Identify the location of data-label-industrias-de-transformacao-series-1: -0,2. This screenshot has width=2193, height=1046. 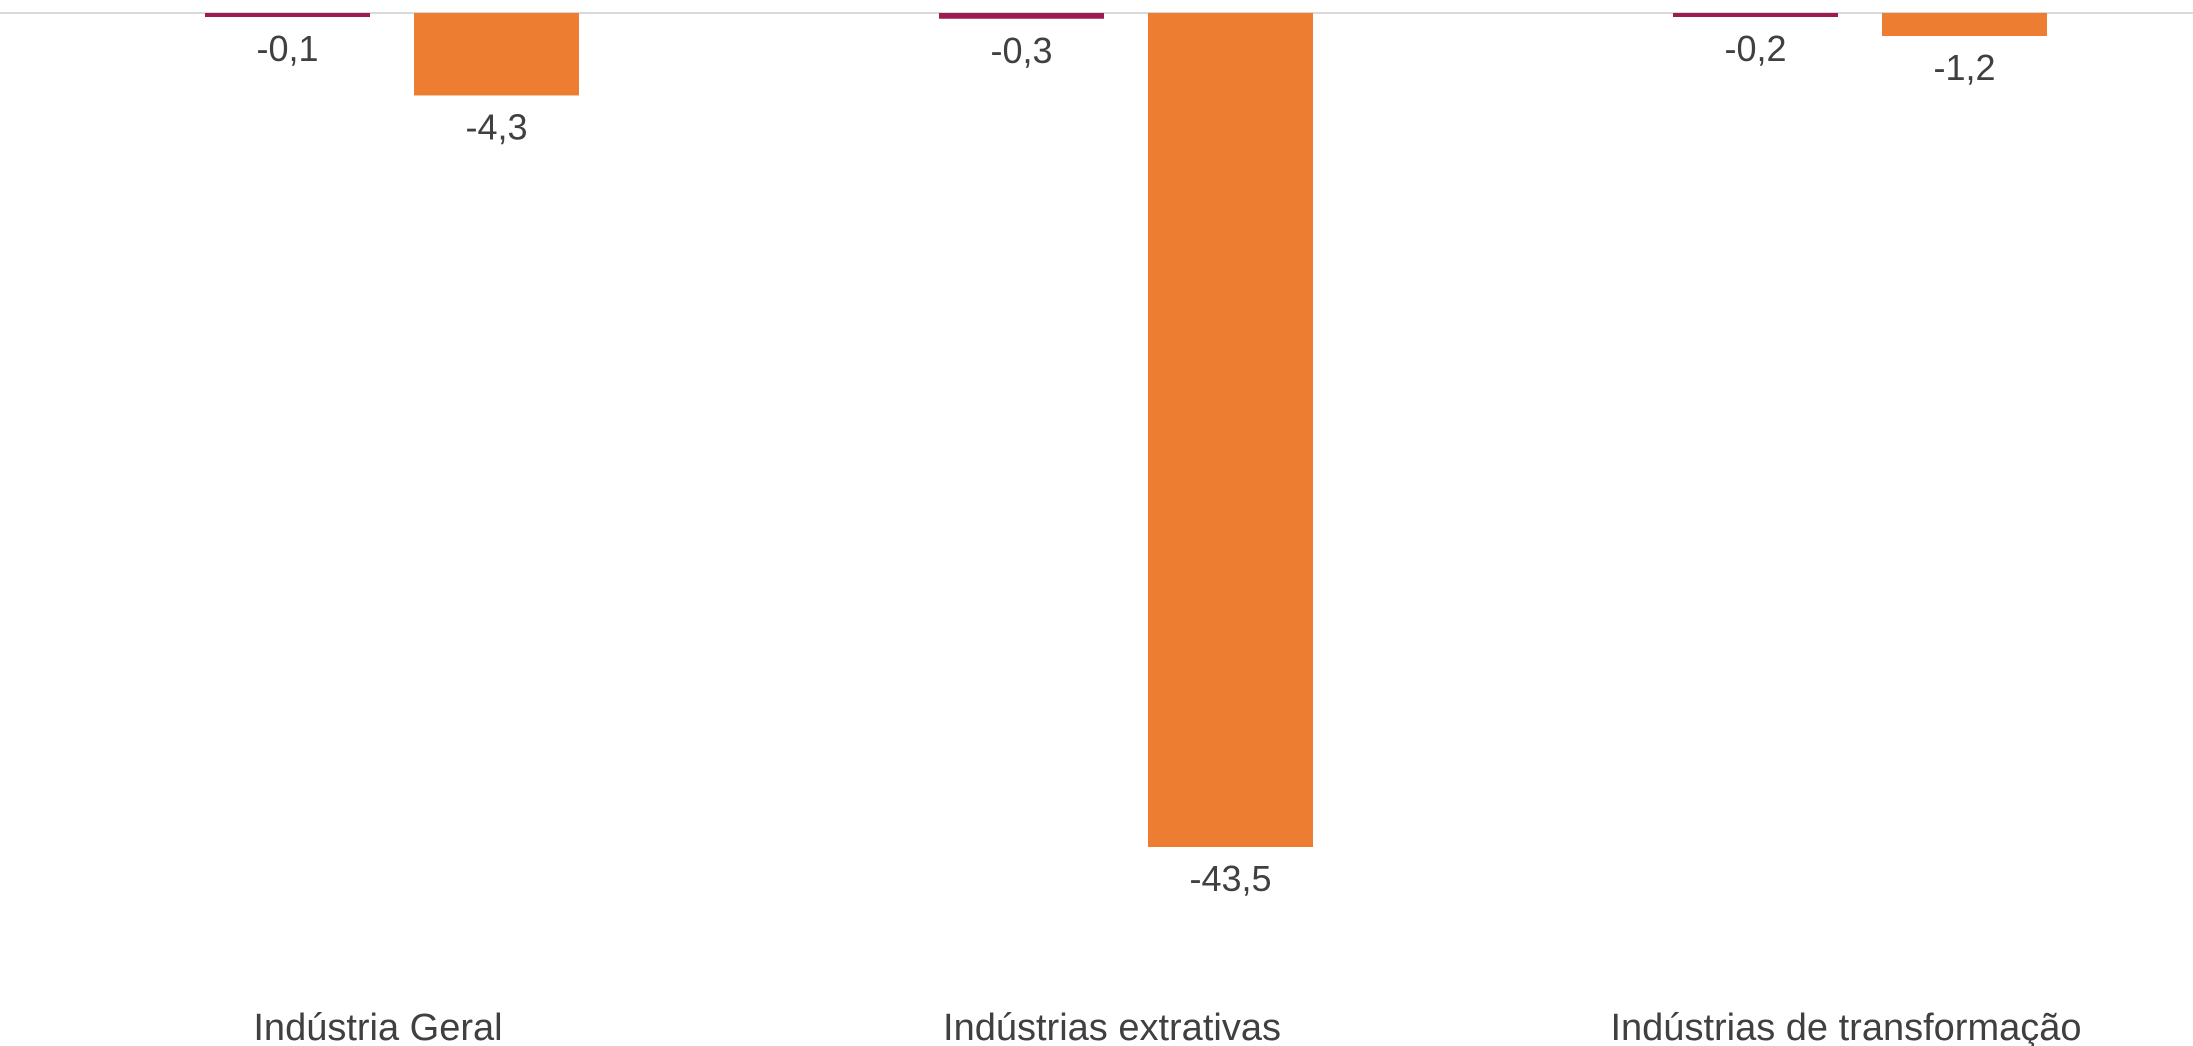
(1755, 48).